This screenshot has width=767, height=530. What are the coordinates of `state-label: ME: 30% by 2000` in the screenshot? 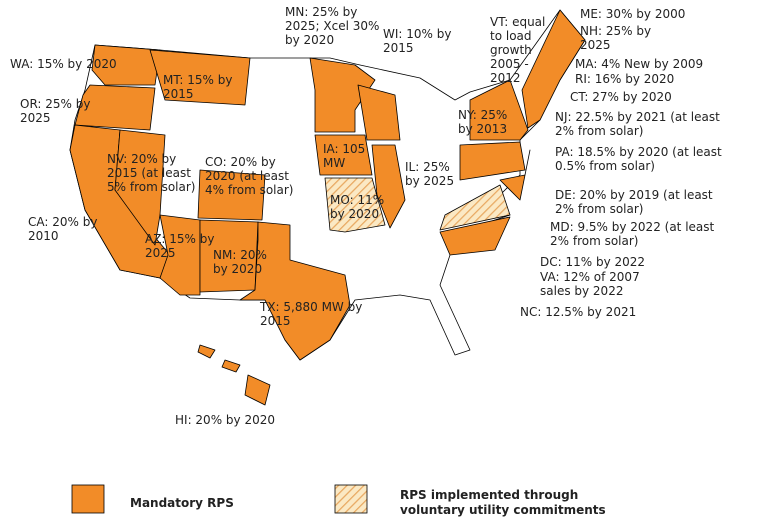 It's located at (633, 14).